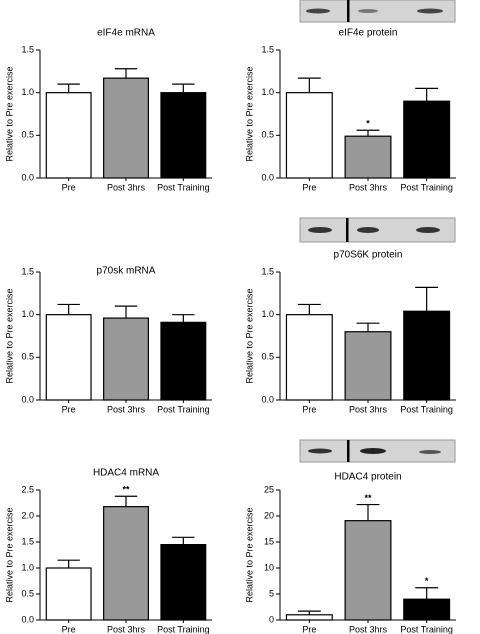  Describe the element at coordinates (271, 593) in the screenshot. I see `y-tick-label: 5` at that location.